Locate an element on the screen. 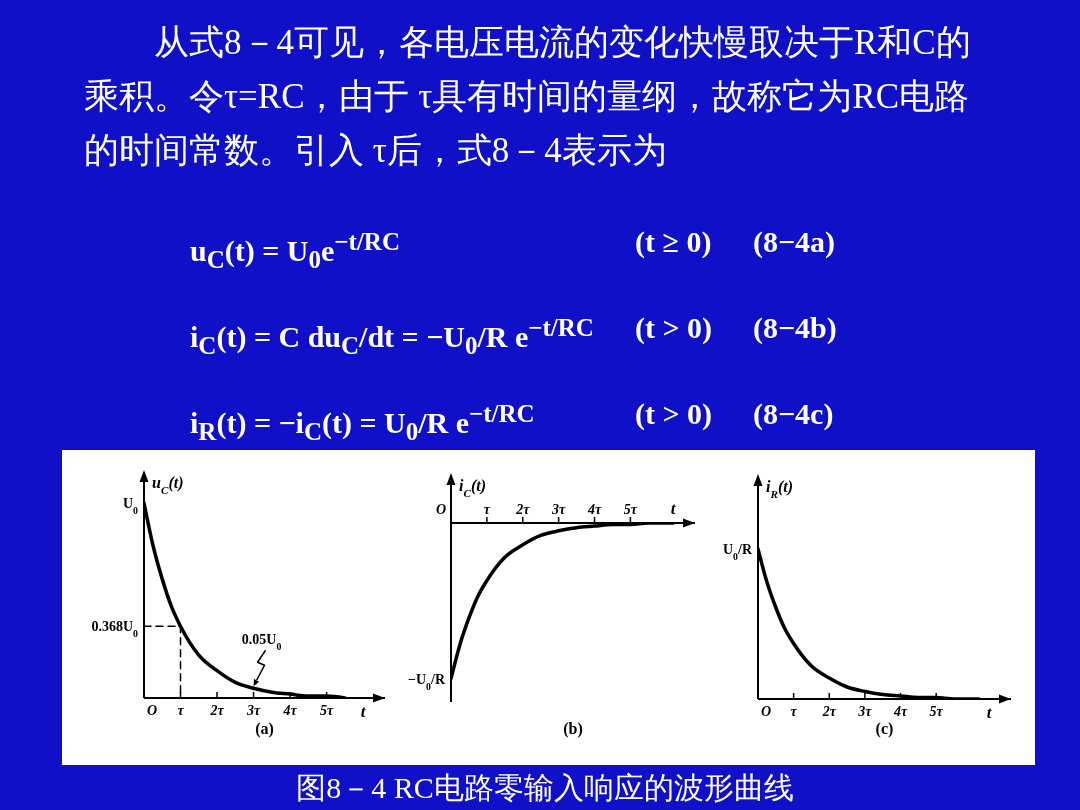 This screenshot has height=810, width=1080. text: (8−4c) is located at coordinates (793, 414).